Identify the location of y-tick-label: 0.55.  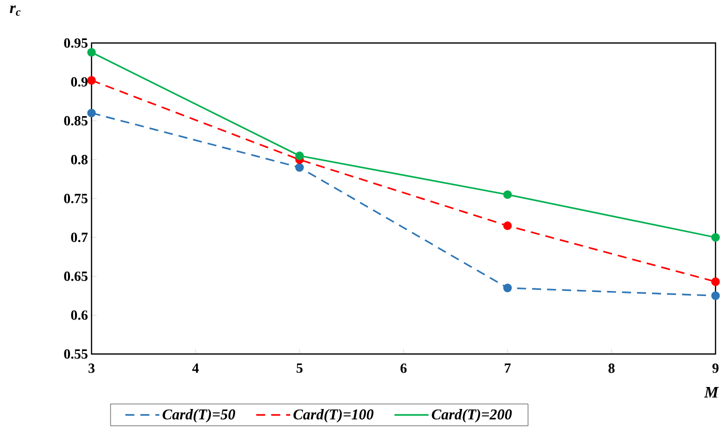
(76, 354).